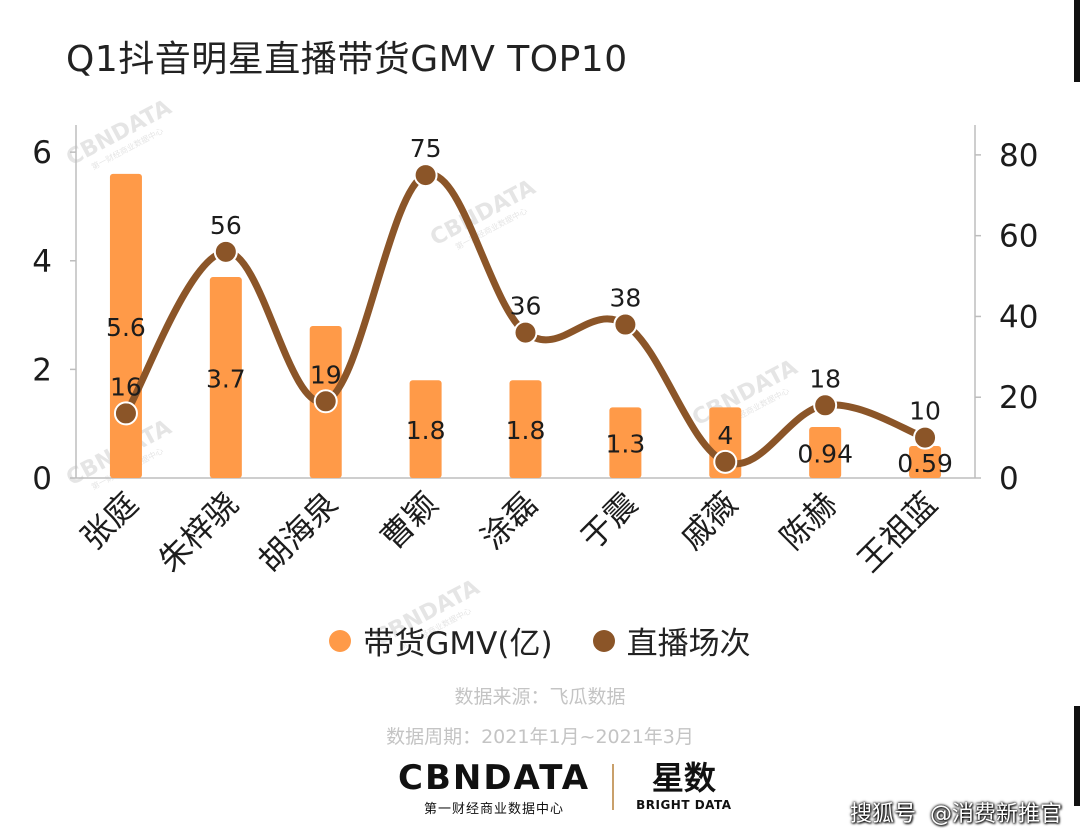  I want to click on y-left-tick-label: 0, so click(42, 479).